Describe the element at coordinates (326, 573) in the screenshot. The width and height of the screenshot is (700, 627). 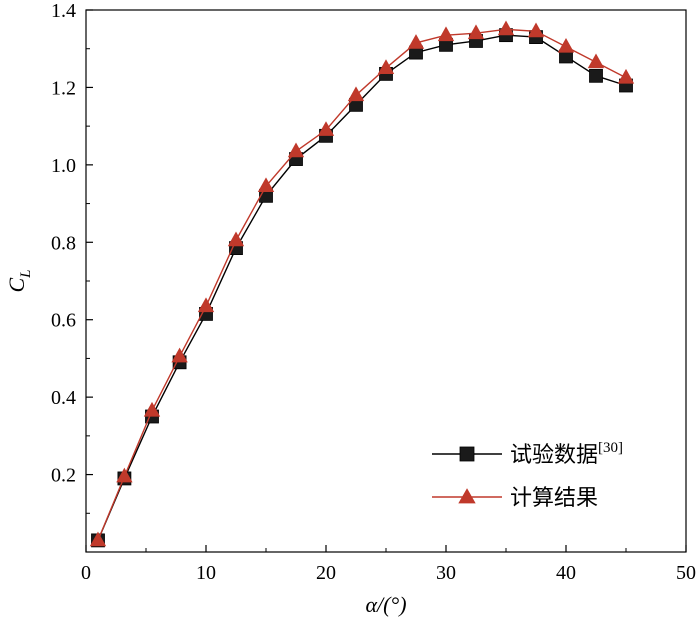
I see `x-tick-label: 20` at that location.